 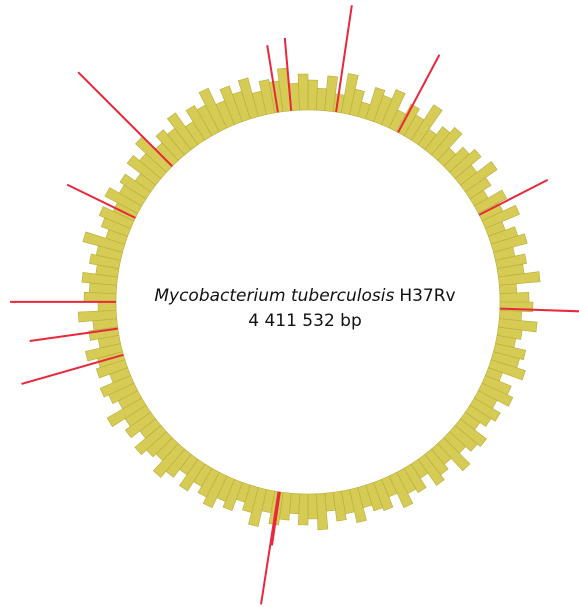 I want to click on title-strain: H37Rv, so click(x=427, y=296).